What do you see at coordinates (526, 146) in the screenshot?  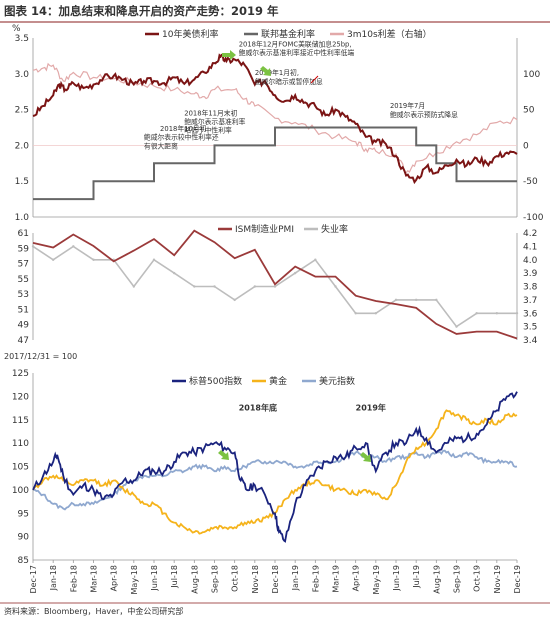 I see `rates-y-tick-right: 0` at bounding box center [526, 146].